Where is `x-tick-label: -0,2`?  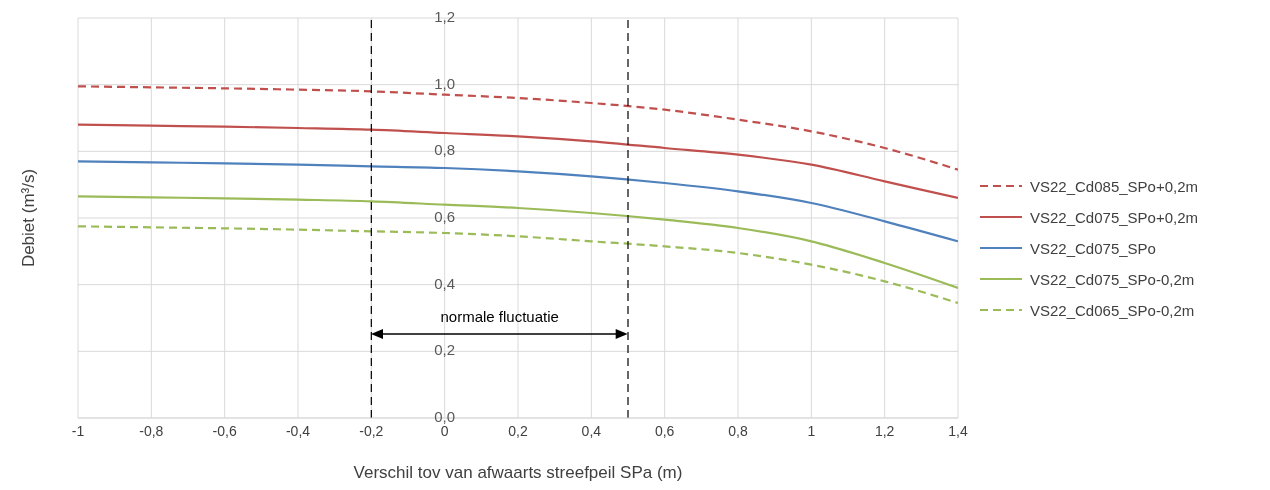 x-tick-label: -0,2 is located at coordinates (371, 430).